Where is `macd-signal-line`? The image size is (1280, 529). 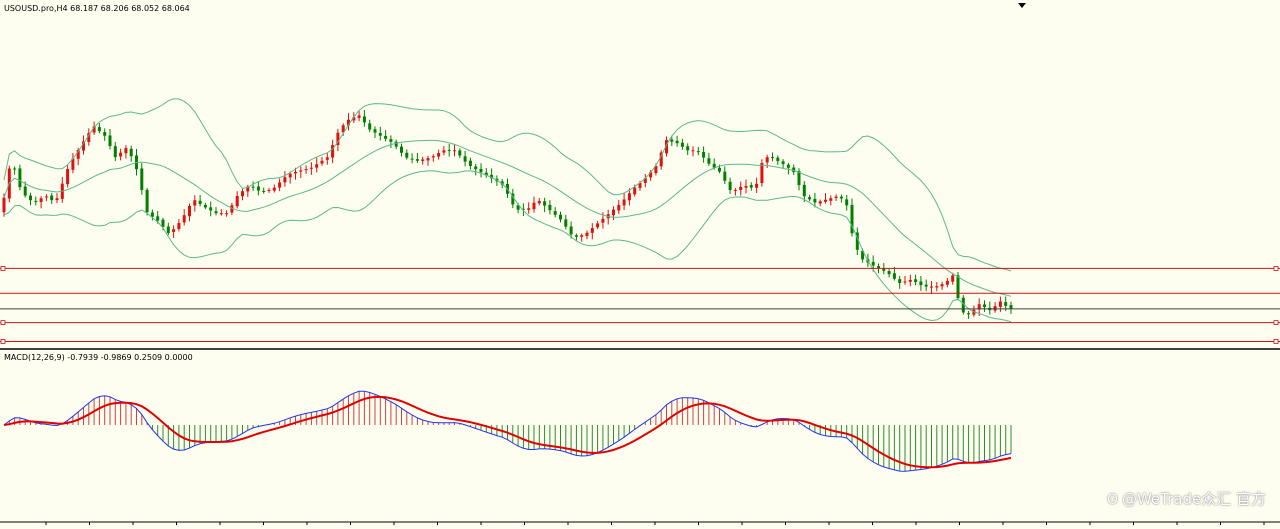 macd-signal-line is located at coordinates (507, 432).